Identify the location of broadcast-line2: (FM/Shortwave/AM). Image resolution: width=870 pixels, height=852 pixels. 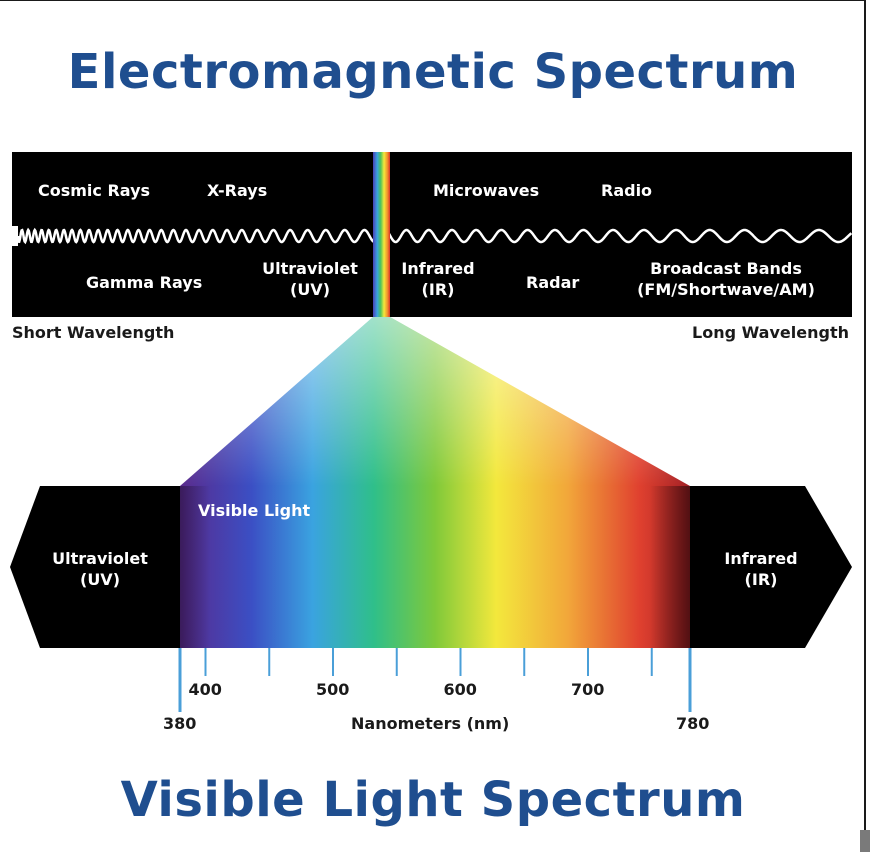
(726, 289).